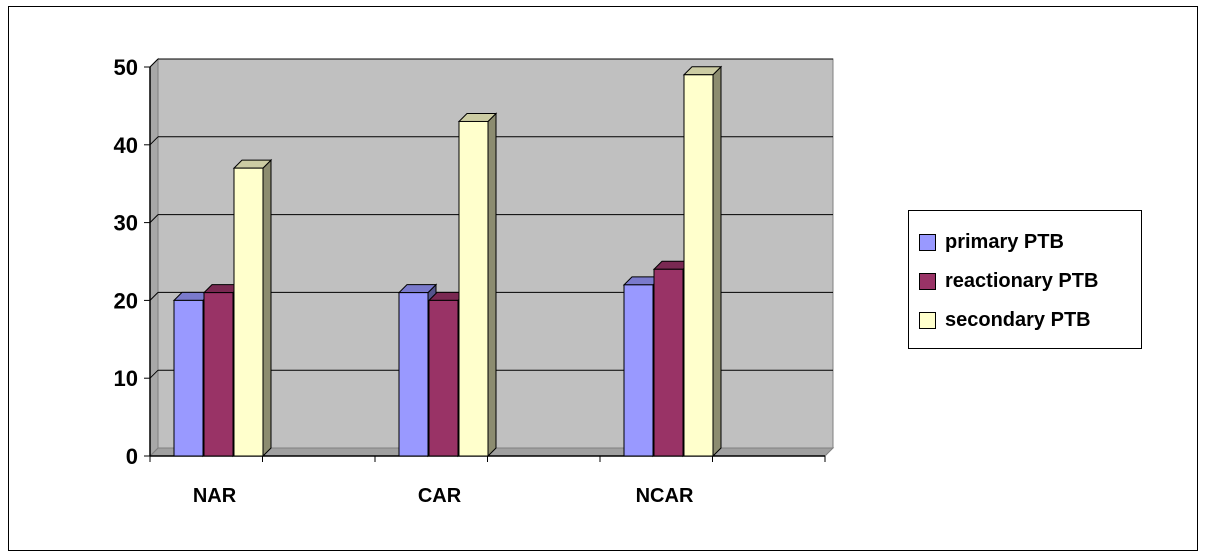  What do you see at coordinates (1018, 320) in the screenshot?
I see `legend-label-secondary: secondary PTB` at bounding box center [1018, 320].